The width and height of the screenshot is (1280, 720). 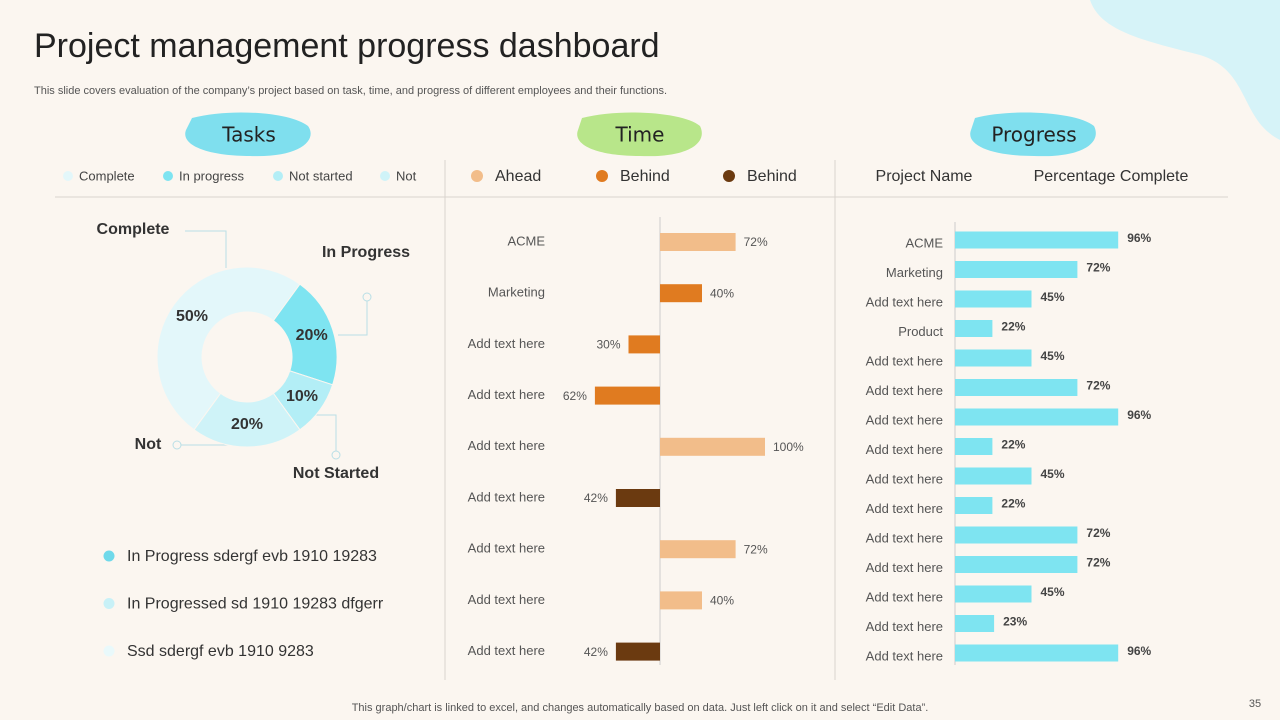 I want to click on legend-label: Not started, so click(x=321, y=175).